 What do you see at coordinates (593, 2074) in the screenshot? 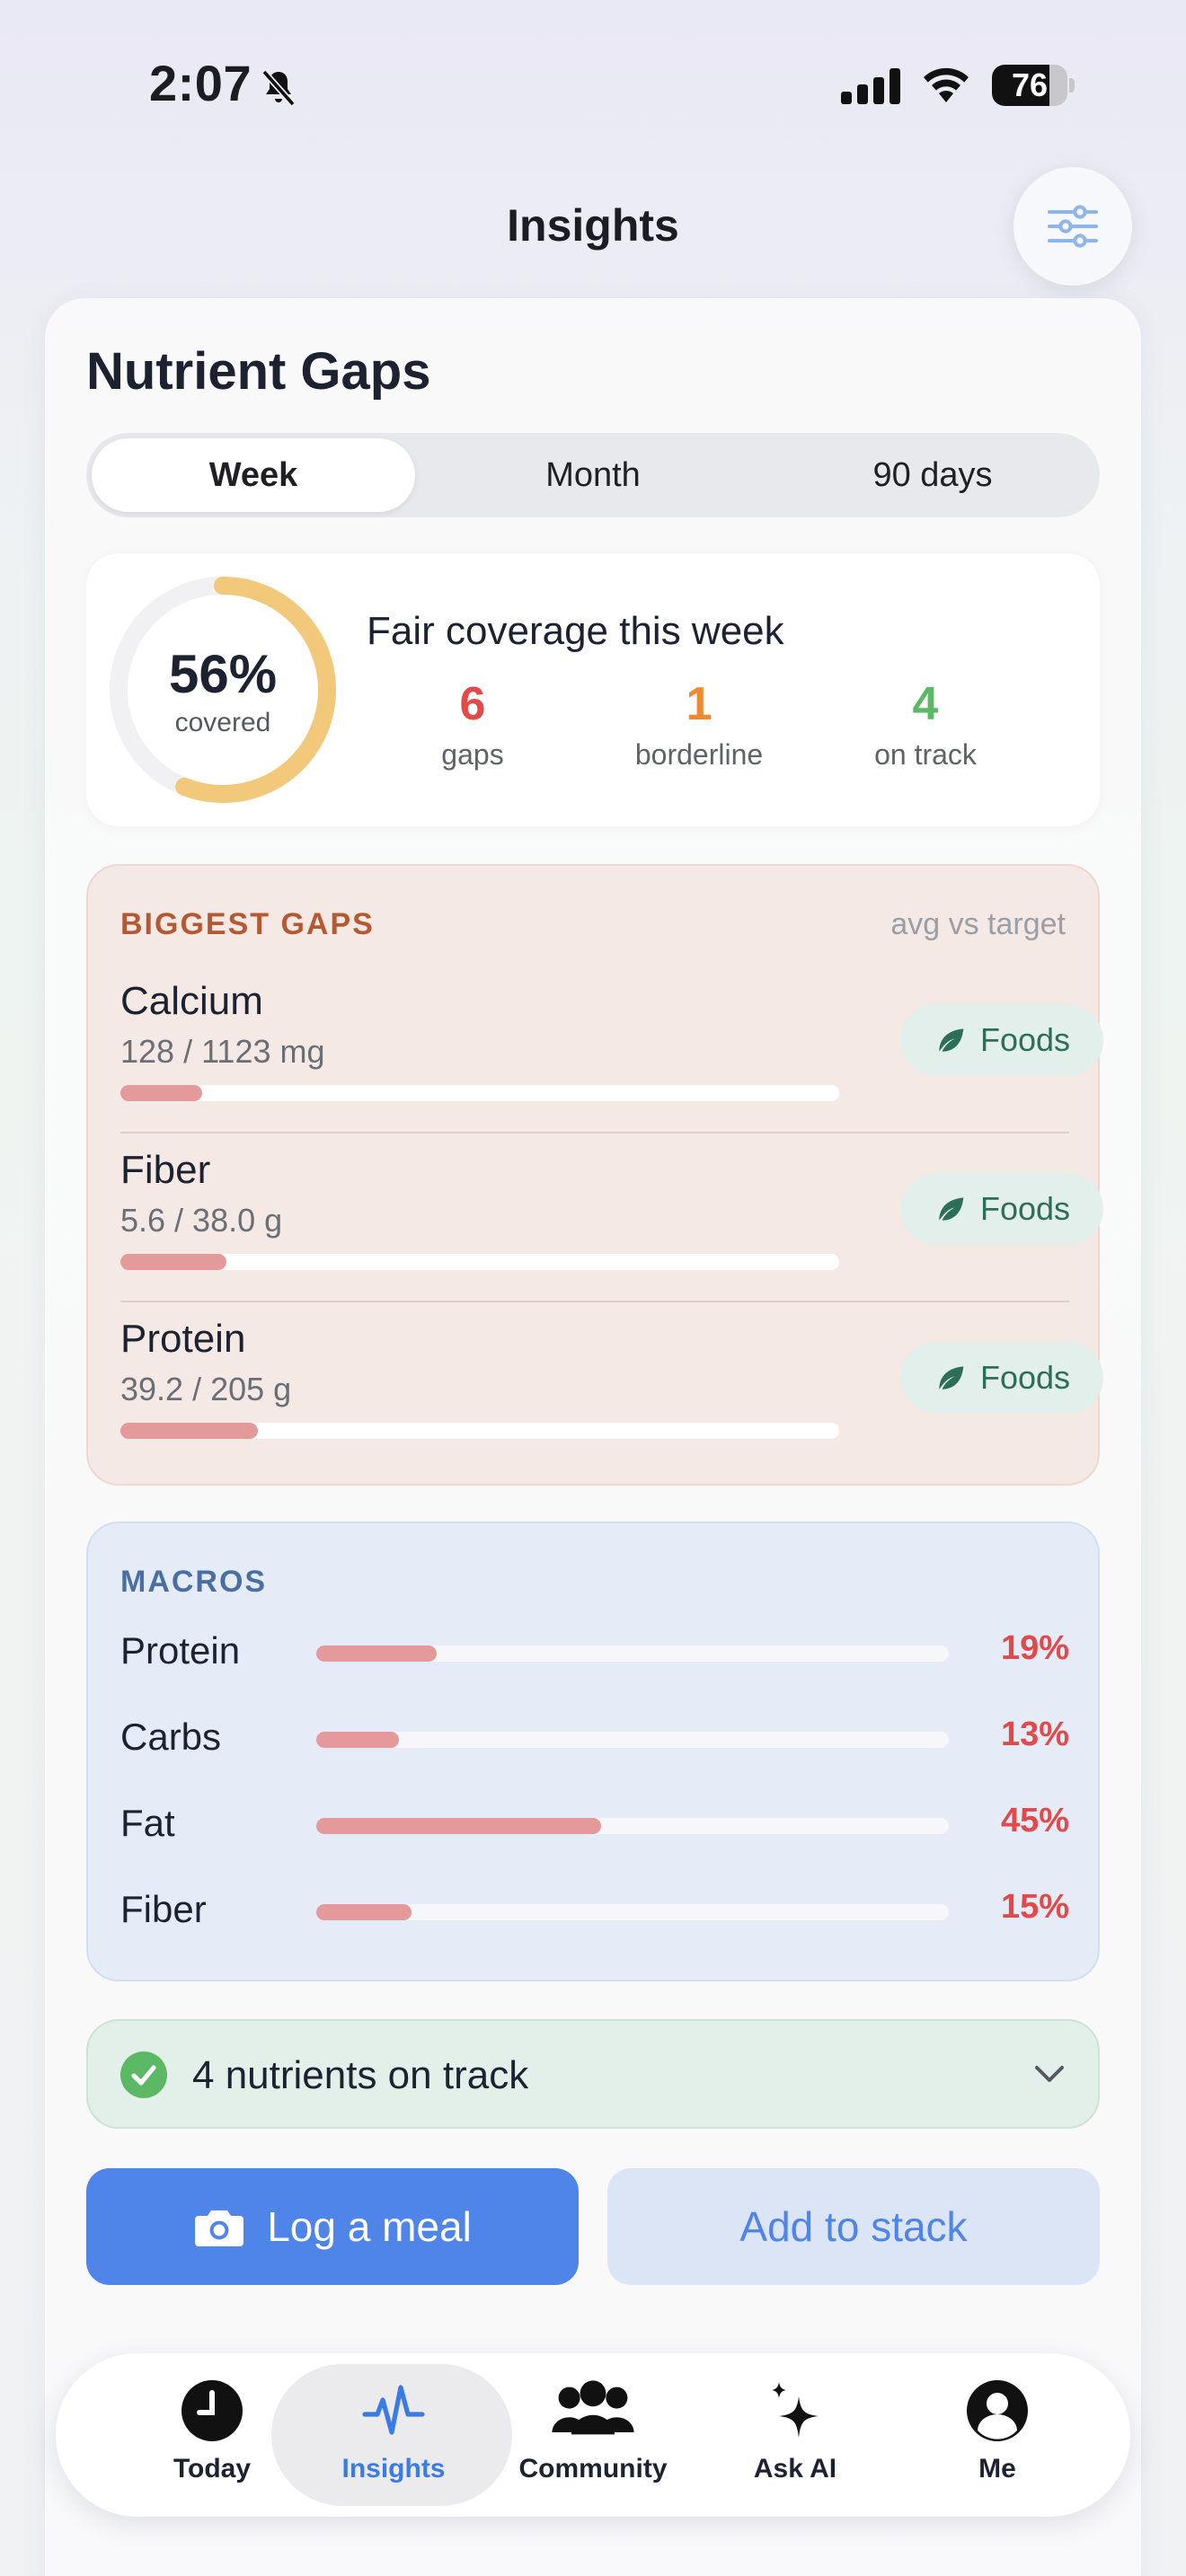
I see `nutrients-on-track-toggle: 4 nutrients on track` at bounding box center [593, 2074].